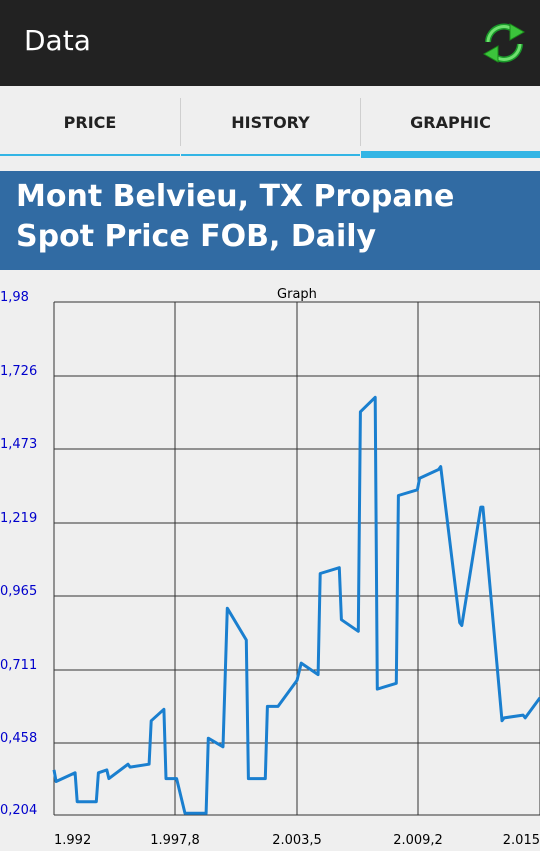 This screenshot has width=540, height=851. What do you see at coordinates (18, 554) in the screenshot?
I see `y-axis-labels: 1,98 1,726 1,473 1,219 0,965 0,711 0,458 0,204` at bounding box center [18, 554].